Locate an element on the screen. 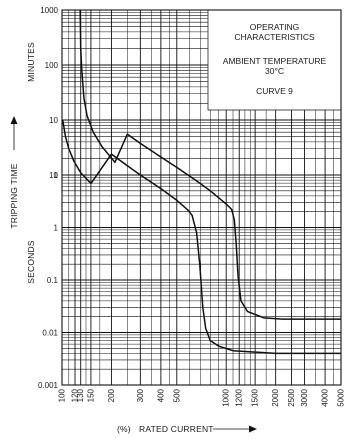 This screenshot has width=352, height=439. chart-subtitle-line-1: AMBIENT TEMPERATURE is located at coordinates (275, 61).